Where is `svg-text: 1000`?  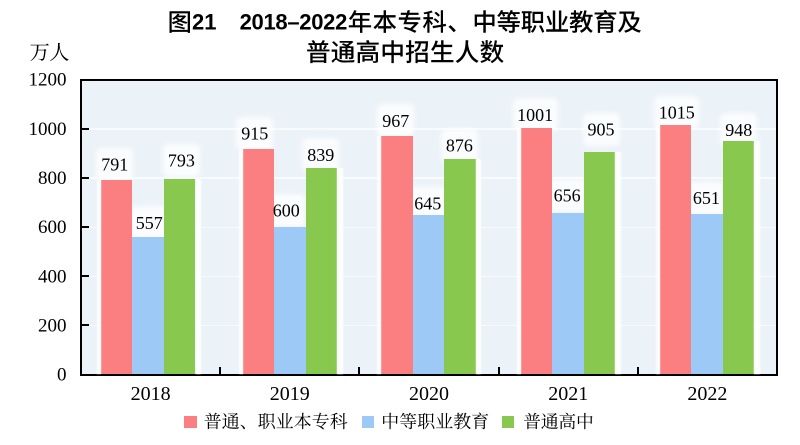
svg-text: 1000 is located at coordinates (48, 129).